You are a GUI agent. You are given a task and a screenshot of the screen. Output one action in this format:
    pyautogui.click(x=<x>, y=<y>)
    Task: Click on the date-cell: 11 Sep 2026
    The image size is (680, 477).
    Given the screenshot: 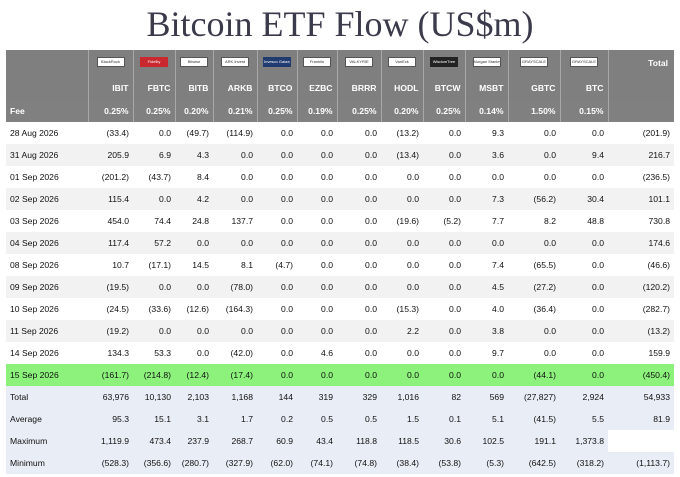 What is the action you would take?
    pyautogui.click(x=47, y=331)
    